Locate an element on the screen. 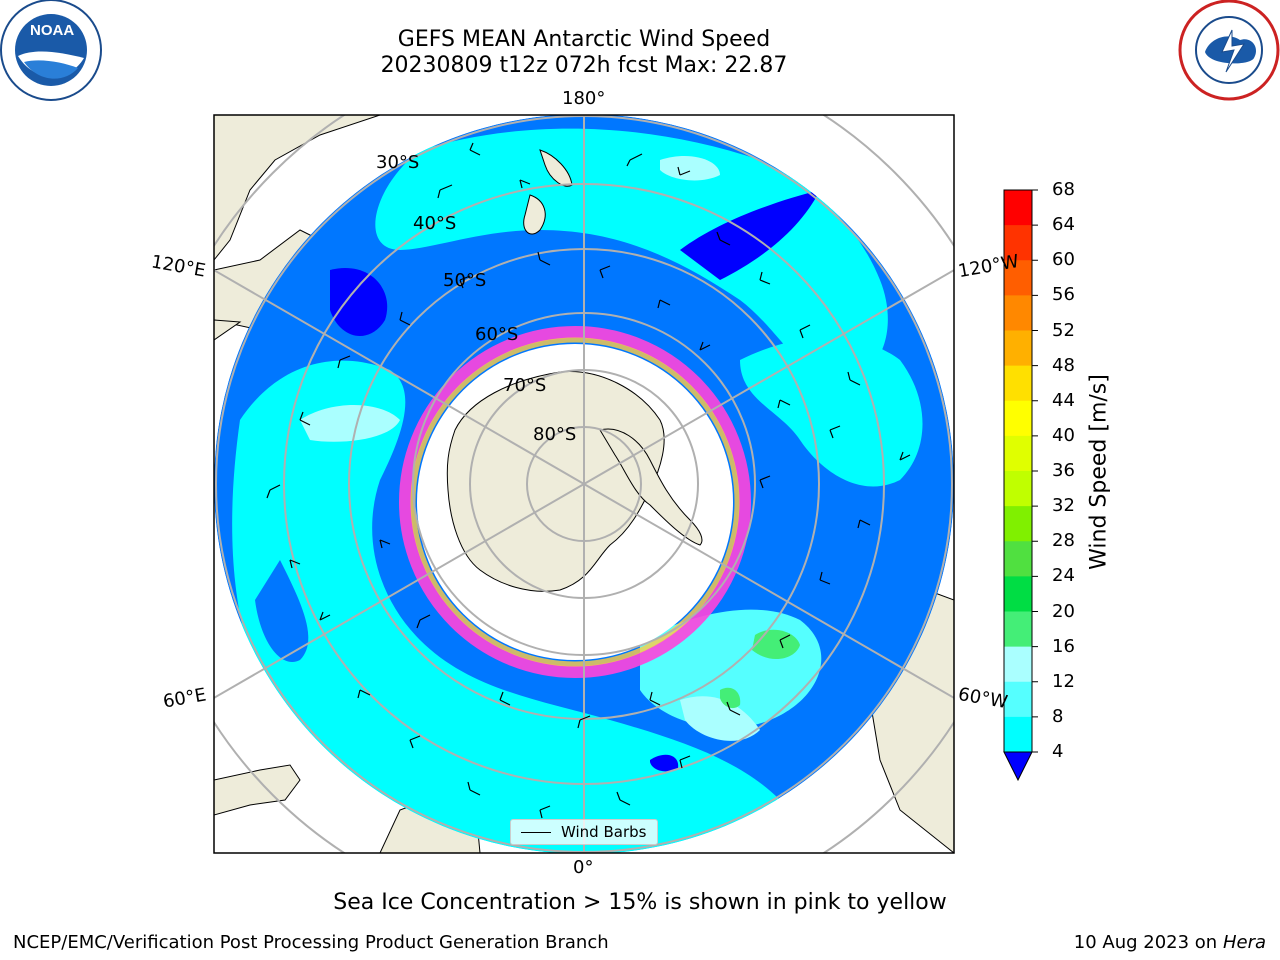 This screenshot has width=1280, height=960. colorbar-tick-label: 68 is located at coordinates (1063, 189).